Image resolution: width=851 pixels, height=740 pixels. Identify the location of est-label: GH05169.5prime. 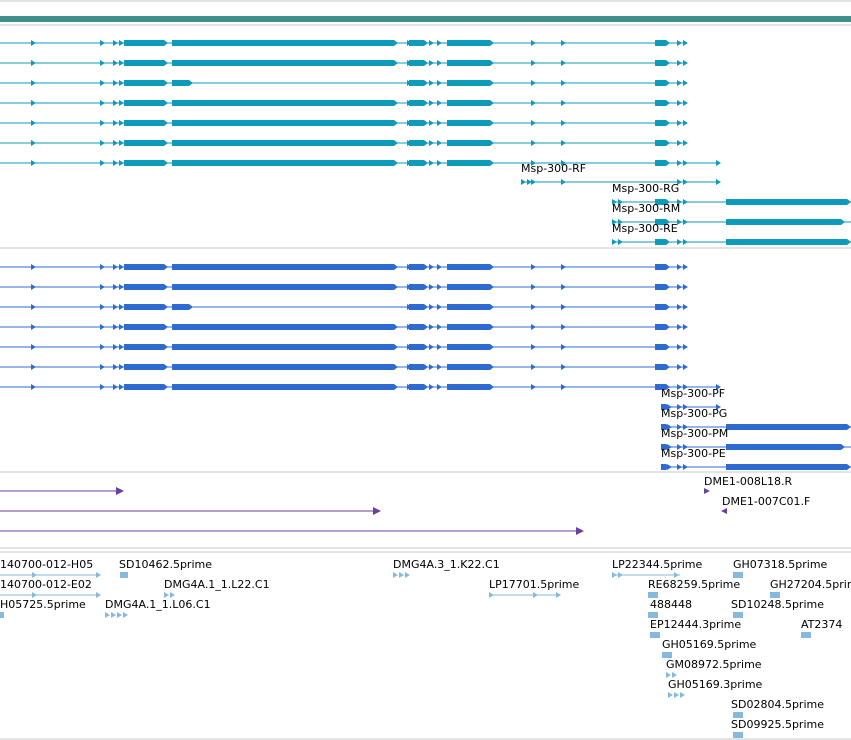
(709, 644).